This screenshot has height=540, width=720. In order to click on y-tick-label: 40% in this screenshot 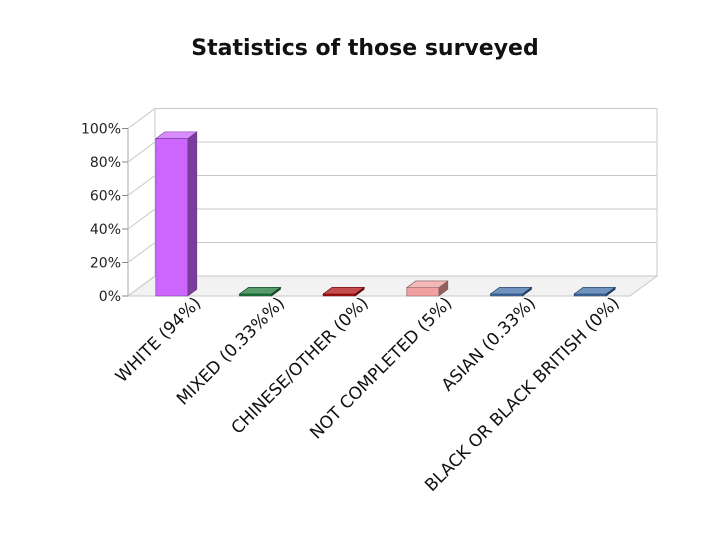, I will do `click(105, 230)`.